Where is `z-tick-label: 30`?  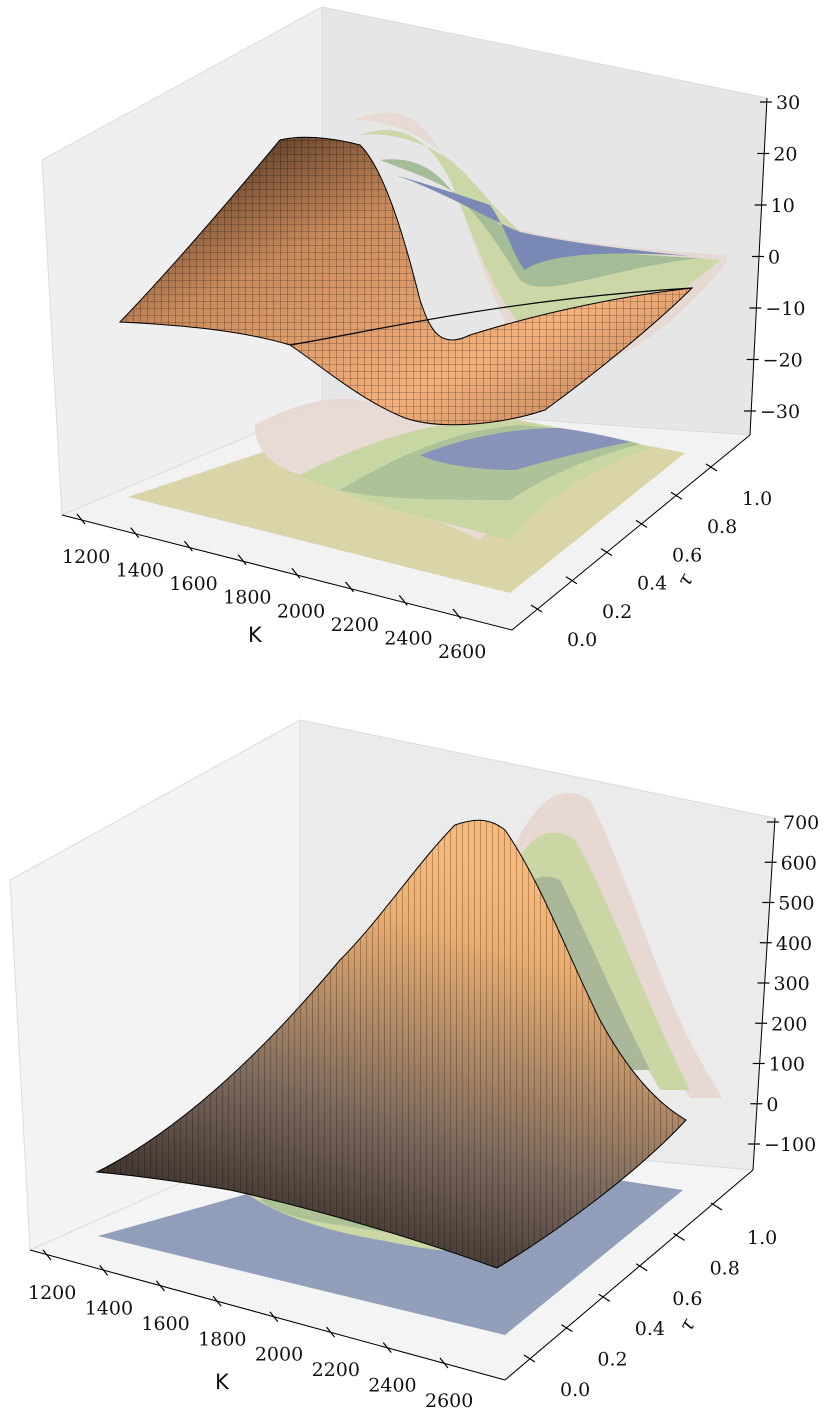 z-tick-label: 30 is located at coordinates (788, 103).